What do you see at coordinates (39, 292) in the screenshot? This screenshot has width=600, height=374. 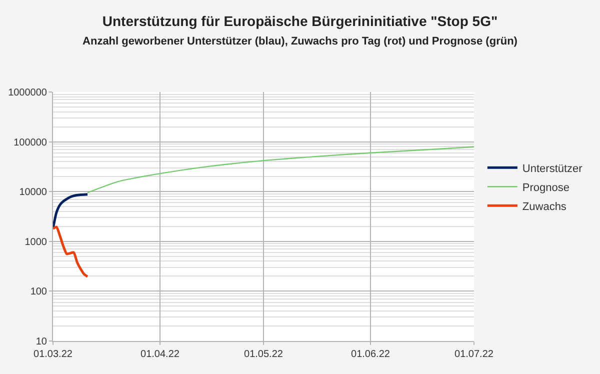 I see `y-tick-label: 100` at bounding box center [39, 292].